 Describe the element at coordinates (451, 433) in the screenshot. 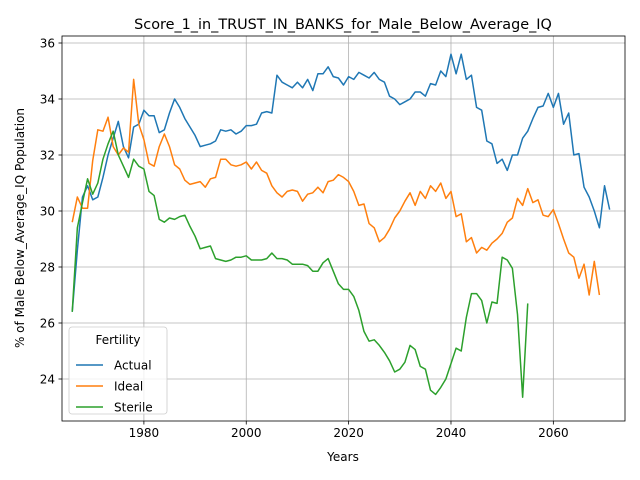

I see `x-tick-label: 2040` at that location.